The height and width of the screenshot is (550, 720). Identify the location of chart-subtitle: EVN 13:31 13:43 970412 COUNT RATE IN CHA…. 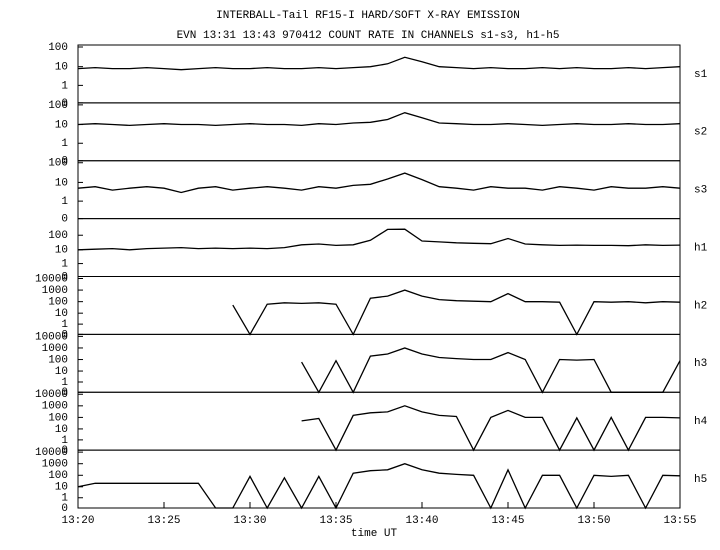
(368, 36).